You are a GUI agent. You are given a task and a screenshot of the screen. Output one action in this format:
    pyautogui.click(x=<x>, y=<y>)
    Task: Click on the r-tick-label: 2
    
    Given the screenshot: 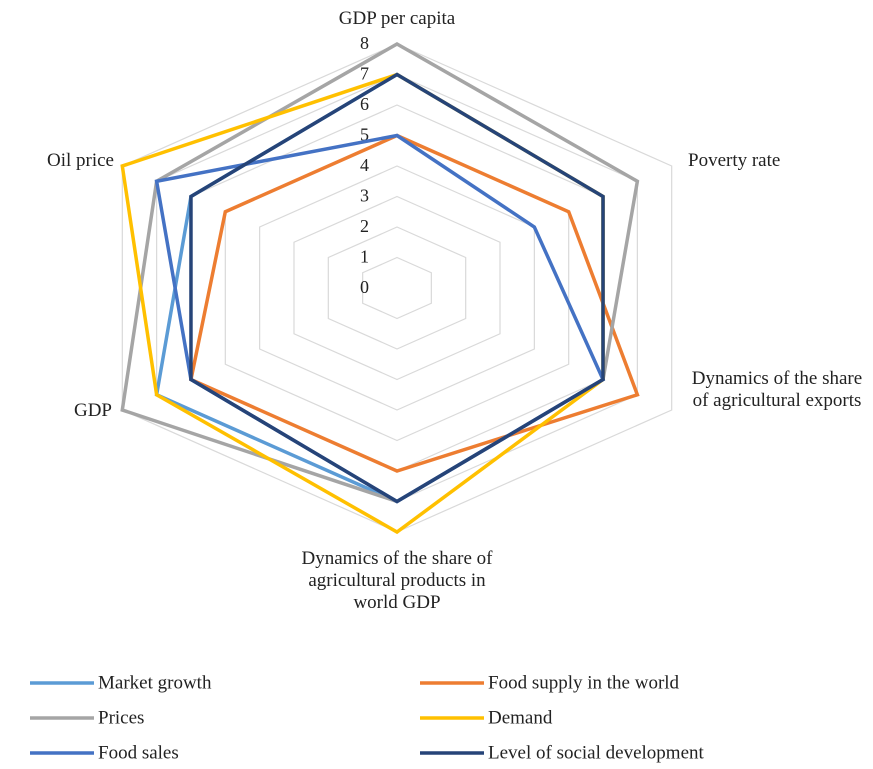 What is the action you would take?
    pyautogui.click(x=364, y=226)
    